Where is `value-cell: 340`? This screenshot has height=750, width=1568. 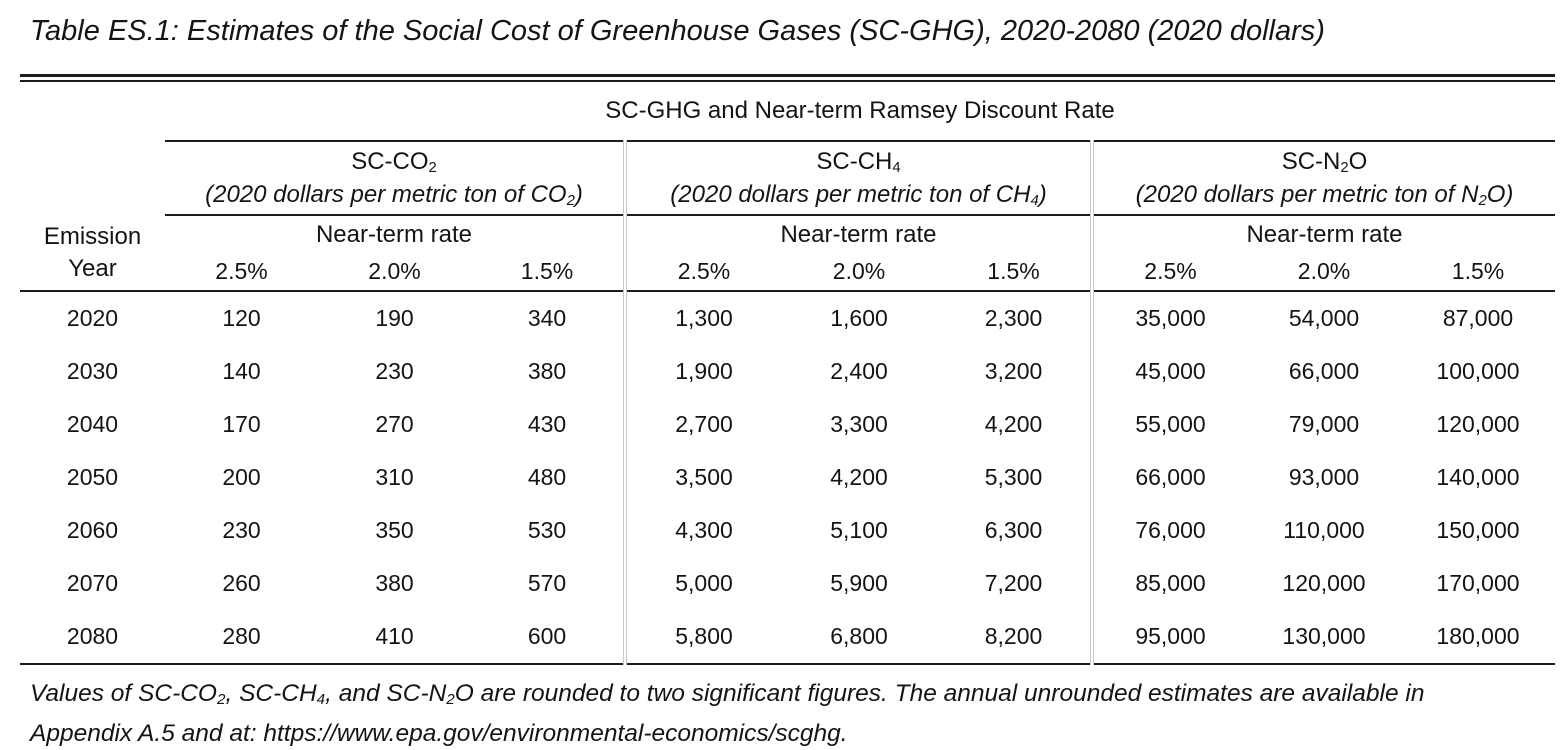
value-cell: 340 is located at coordinates (547, 318).